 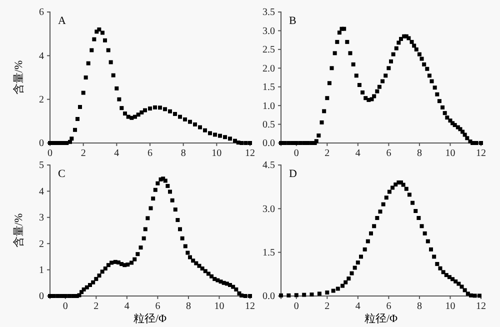 I want to click on y-tick-label: 1.0, so click(x=268, y=106).